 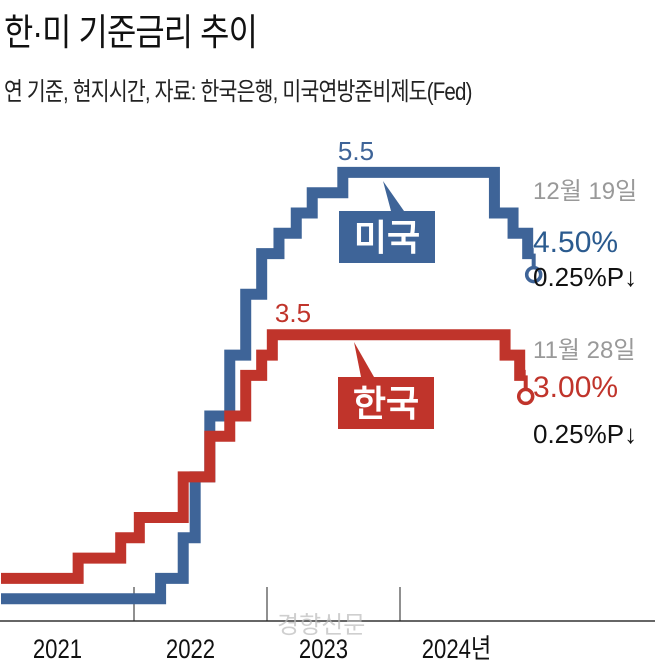 I want to click on chart-title: 한·미 기준금리 추이, so click(x=131, y=32).